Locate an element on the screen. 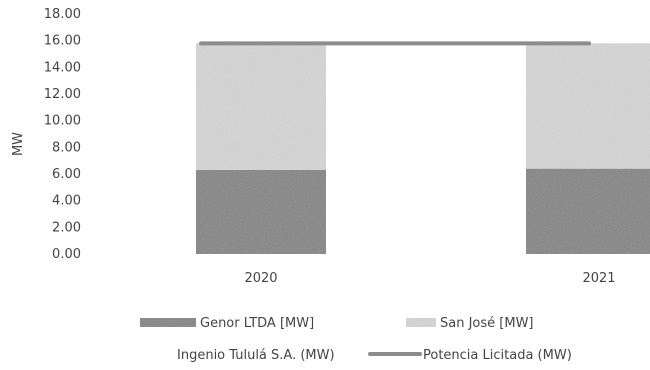 The height and width of the screenshot is (370, 650). x-tick-label: 2020 is located at coordinates (260, 278).